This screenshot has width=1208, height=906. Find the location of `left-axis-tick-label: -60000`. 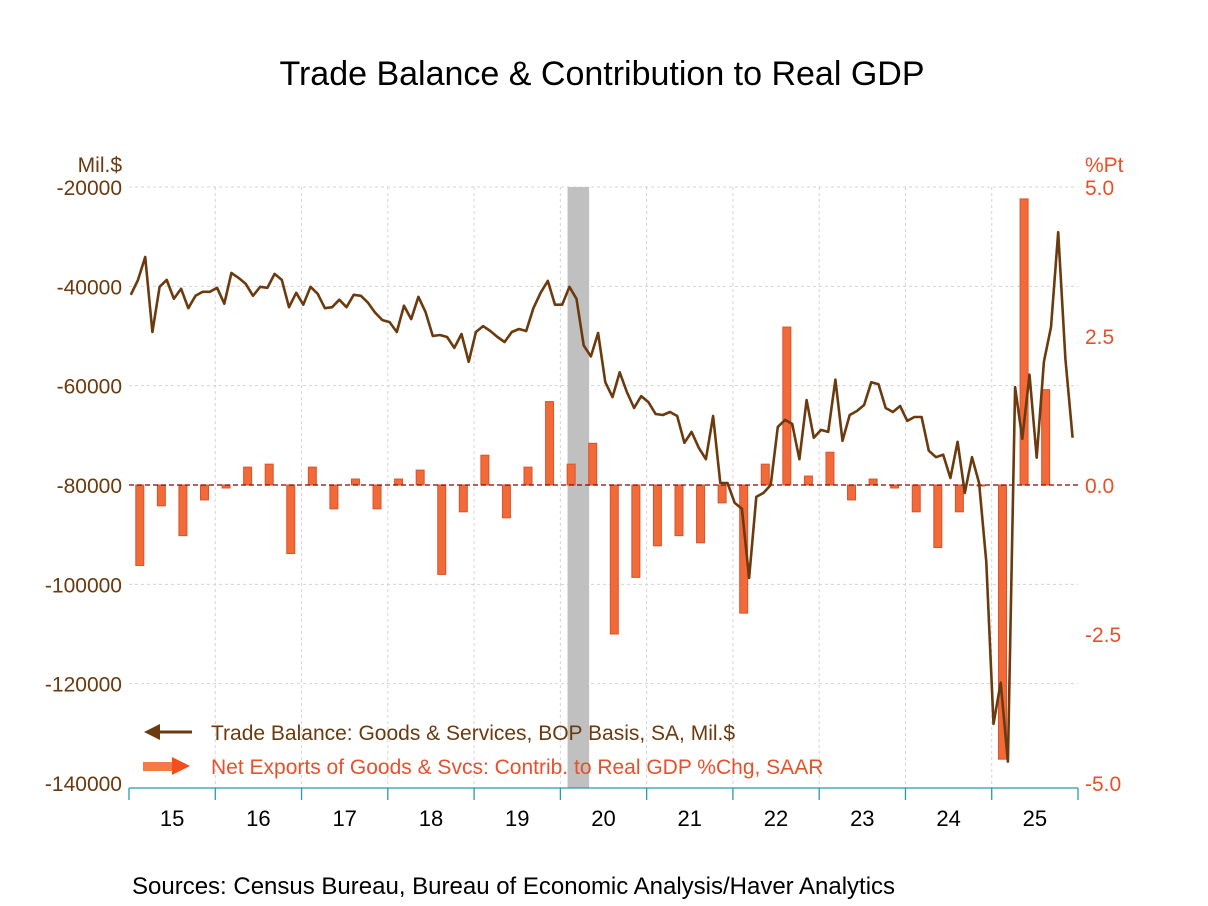

left-axis-tick-label: -60000 is located at coordinates (89, 387).